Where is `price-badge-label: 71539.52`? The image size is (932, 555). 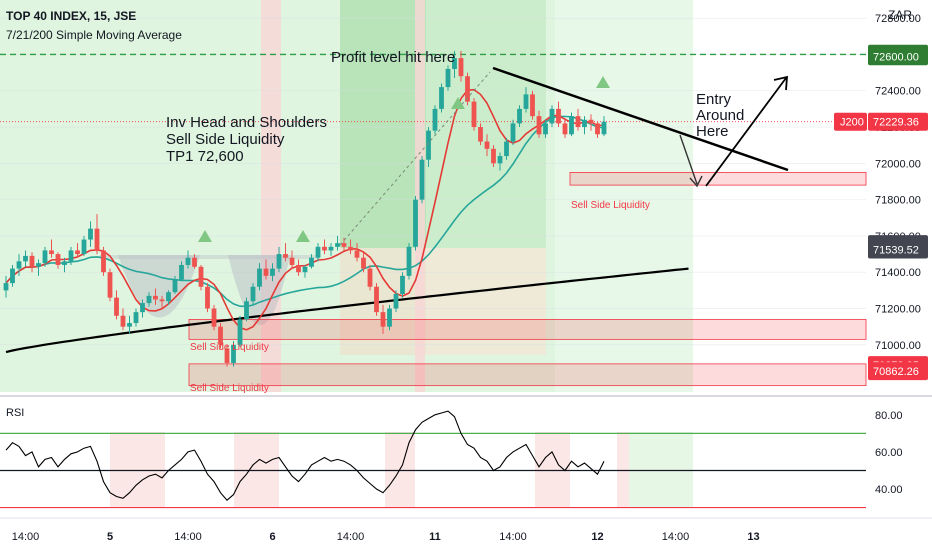 price-badge-label: 71539.52 is located at coordinates (896, 251).